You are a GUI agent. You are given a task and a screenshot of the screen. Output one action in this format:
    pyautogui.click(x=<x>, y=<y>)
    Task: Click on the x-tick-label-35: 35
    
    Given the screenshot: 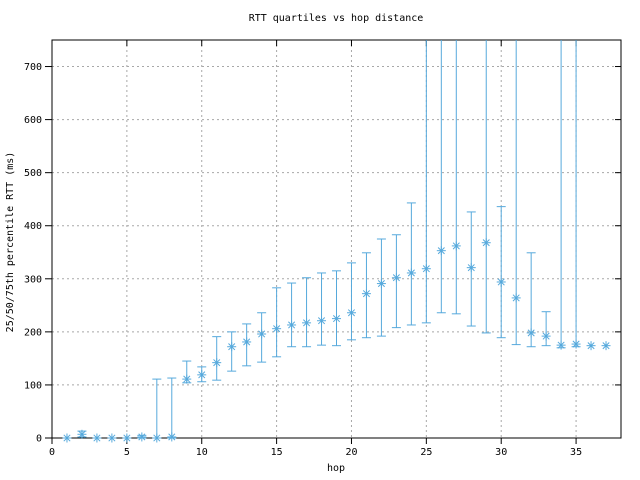 What is the action you would take?
    pyautogui.click(x=576, y=452)
    